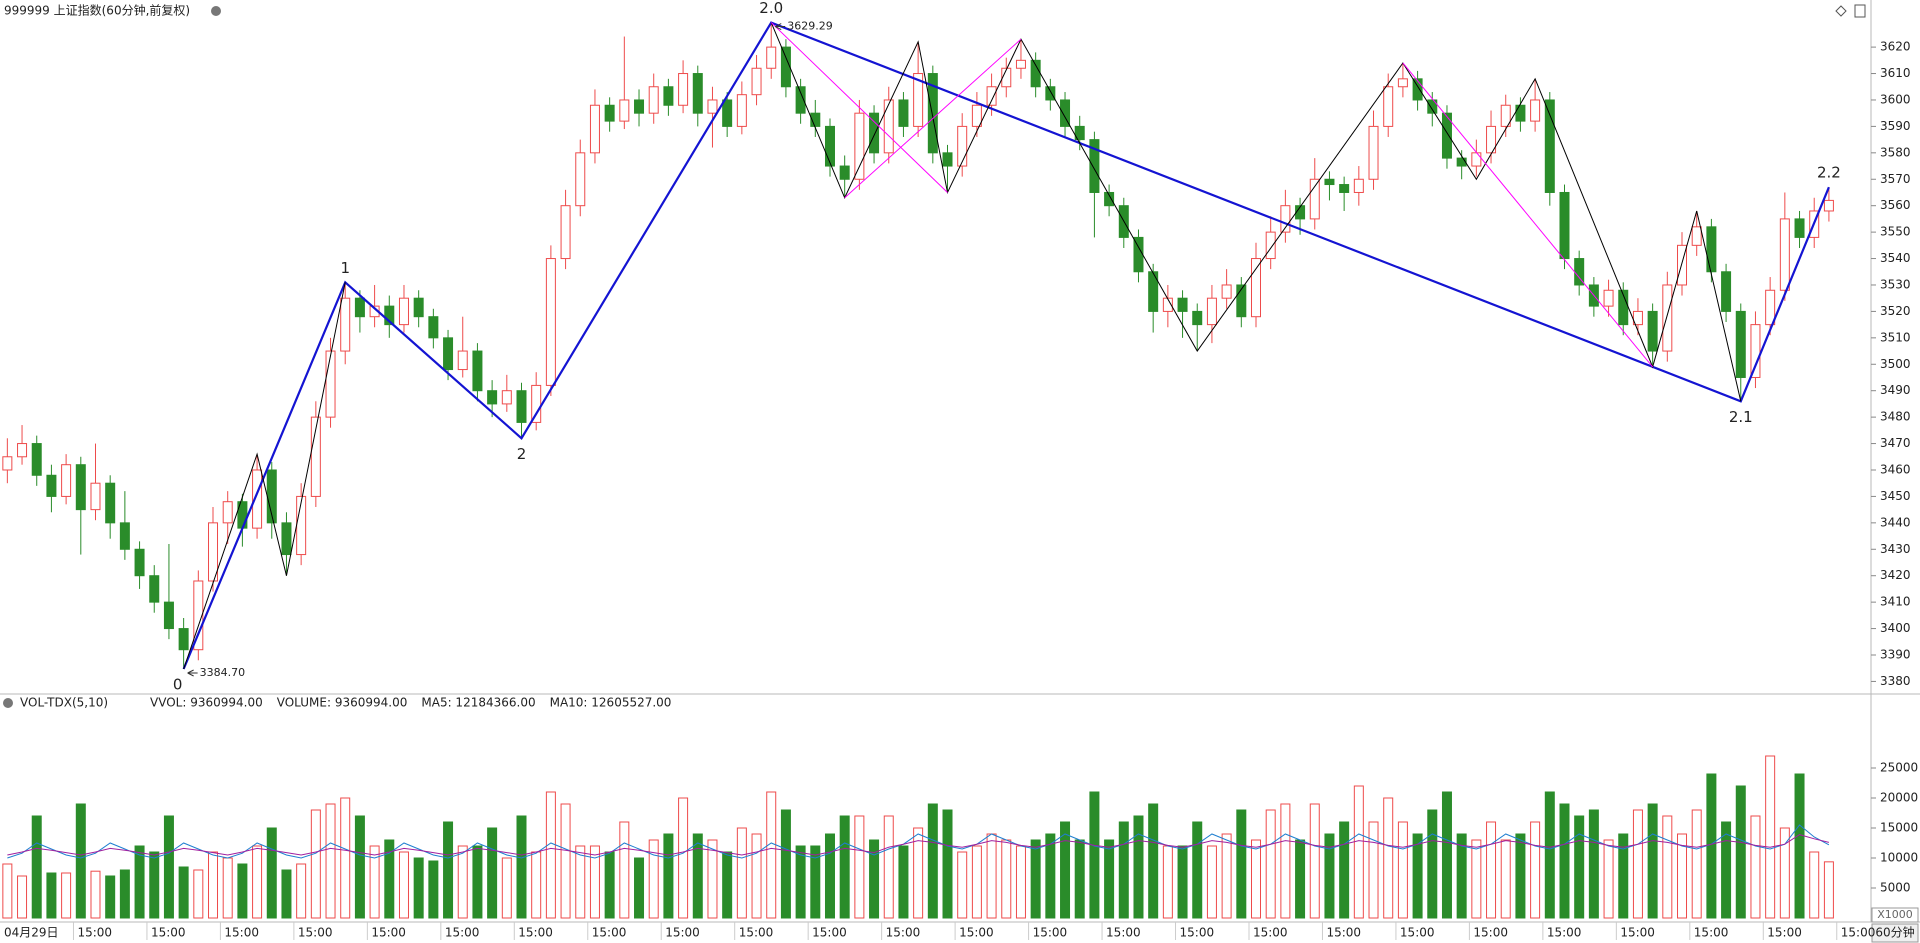 The width and height of the screenshot is (1920, 943). I want to click on panel-icon, so click(1860, 11).